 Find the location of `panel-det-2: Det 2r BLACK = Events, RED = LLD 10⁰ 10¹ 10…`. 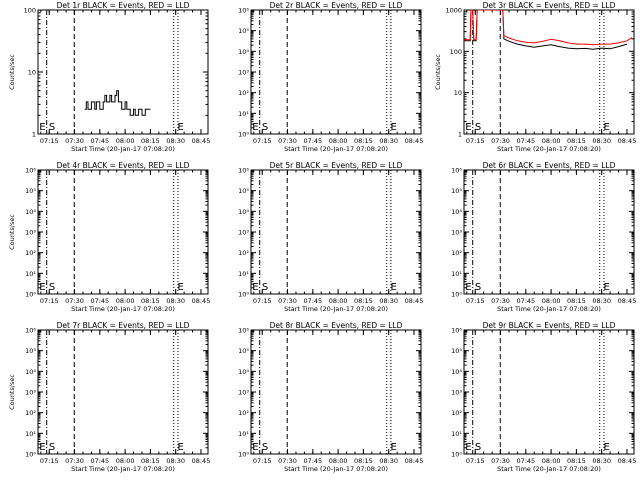

panel-det-2: Det 2r BLACK = Events, RED = LLD 10⁰ 10¹ 10… is located at coordinates (330, 77).